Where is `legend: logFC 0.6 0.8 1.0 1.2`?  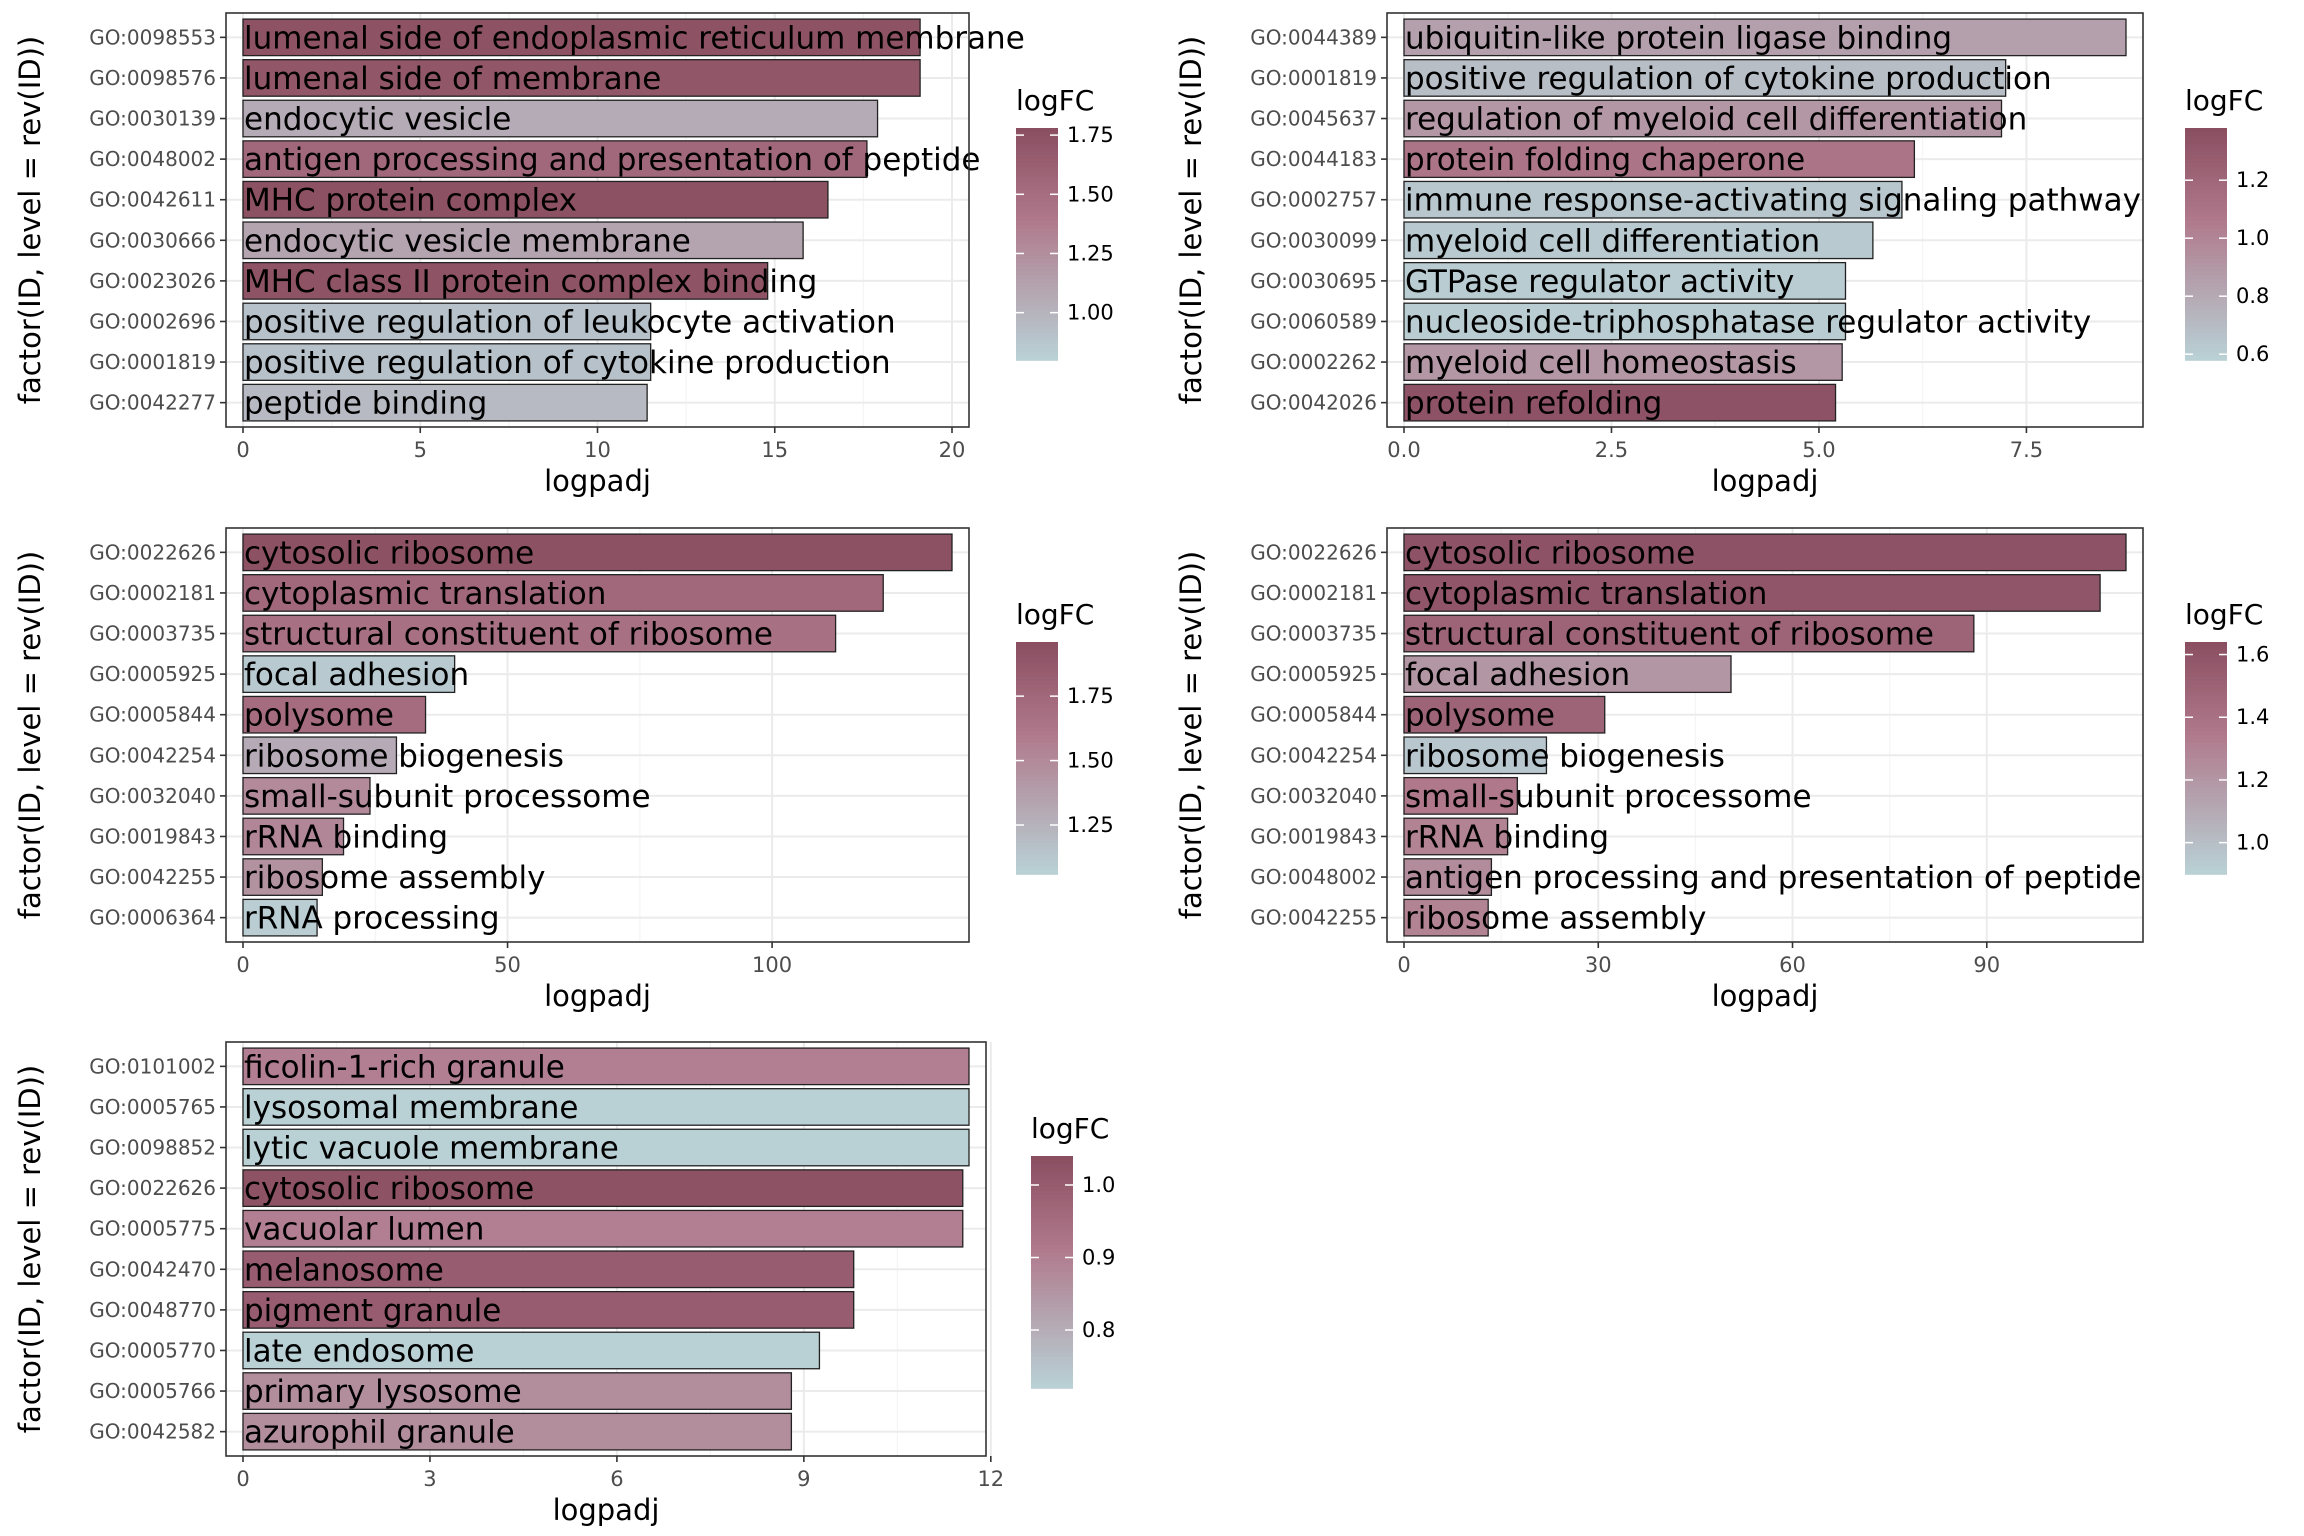 legend: logFC 0.6 0.8 1.0 1.2 is located at coordinates (2227, 225).